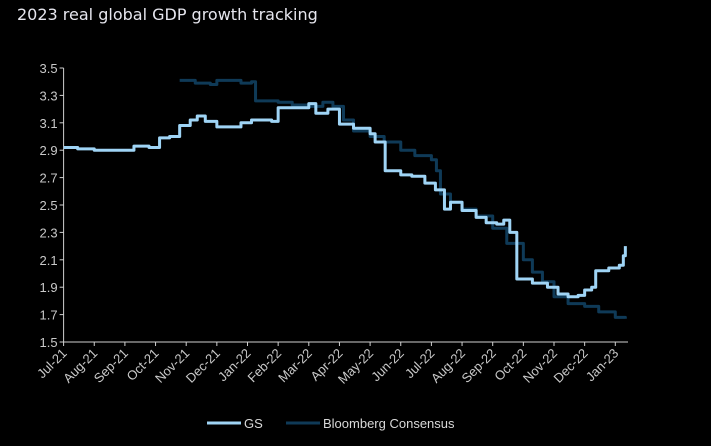 This screenshot has width=711, height=446. What do you see at coordinates (49, 205) in the screenshot?
I see `y-tick-label: 2.5` at bounding box center [49, 205].